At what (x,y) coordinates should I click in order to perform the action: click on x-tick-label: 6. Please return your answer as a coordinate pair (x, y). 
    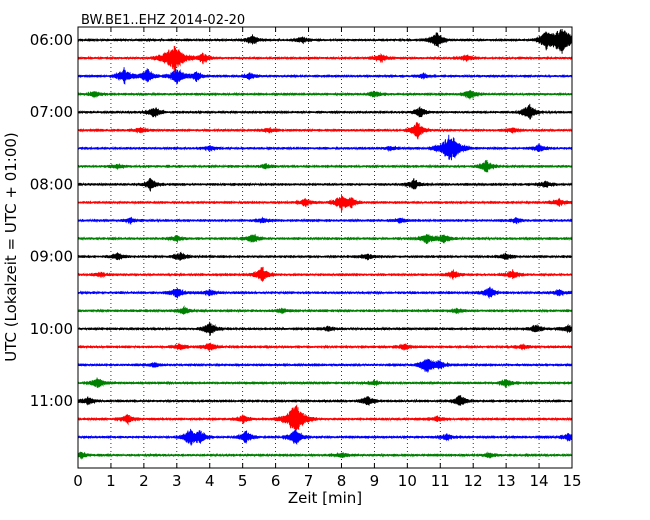
    Looking at the image, I should click on (276, 481).